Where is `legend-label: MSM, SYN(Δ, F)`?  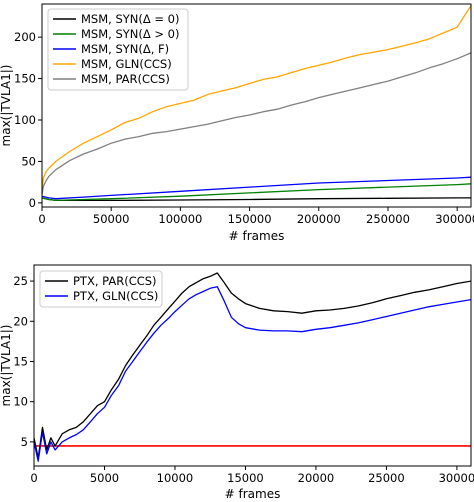 legend-label: MSM, SYN(Δ, F) is located at coordinates (125, 49).